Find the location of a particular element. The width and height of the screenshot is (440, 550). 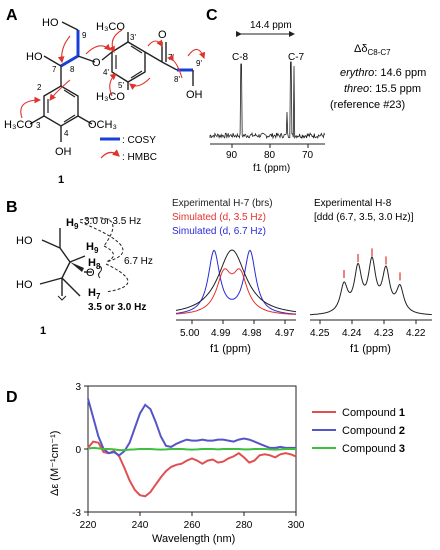

label-ho-top: HO is located at coordinates (50, 23).